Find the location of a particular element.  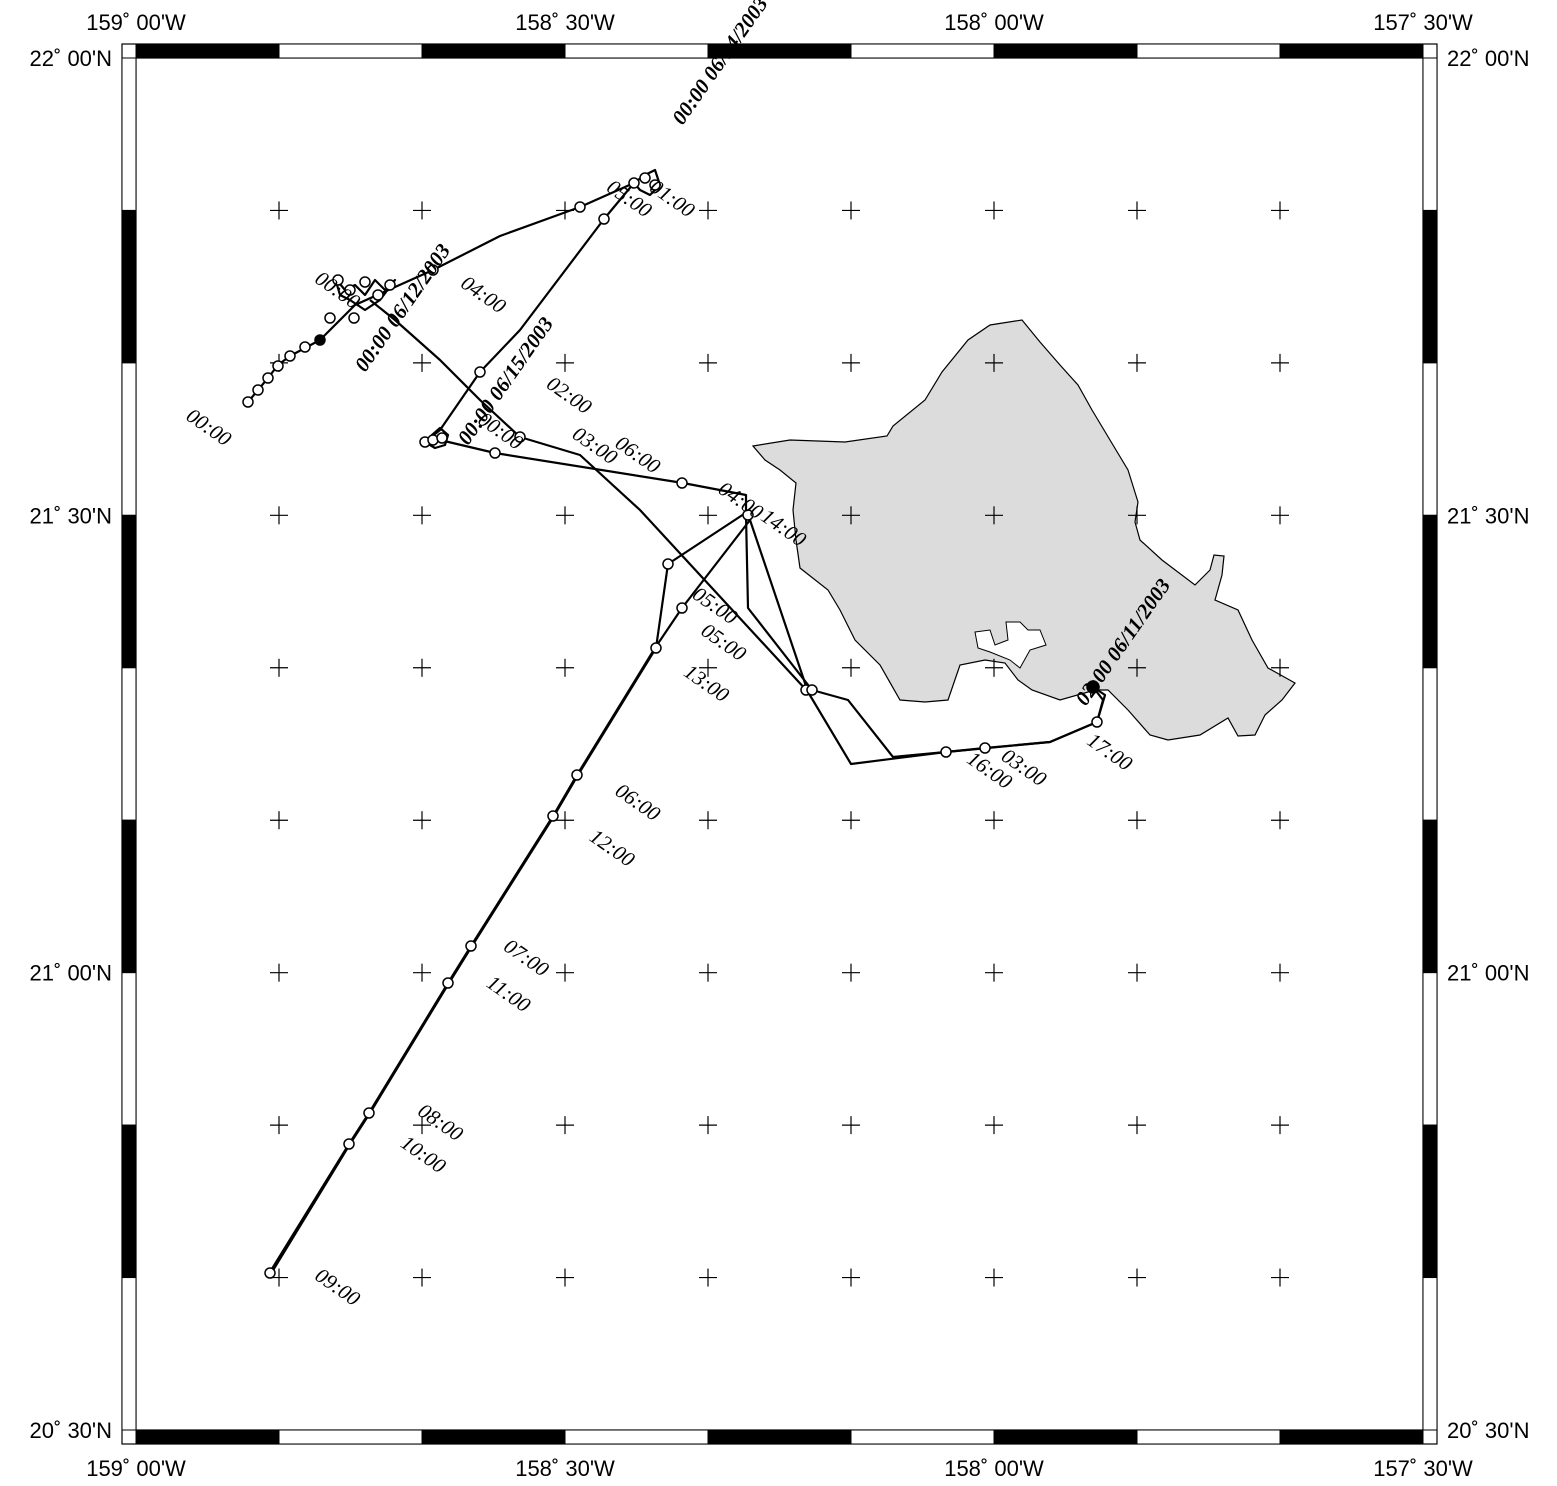

lat-label-right: 20˚ 30'N is located at coordinates (1488, 1430).